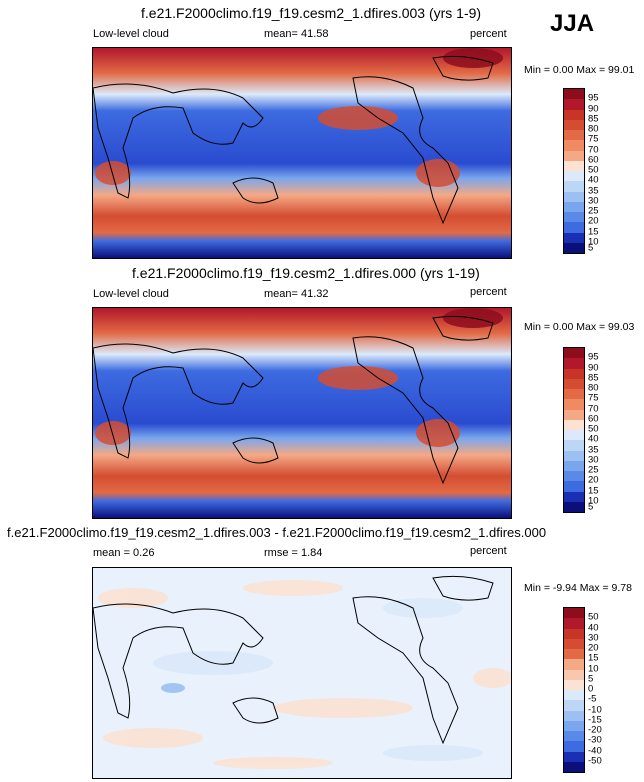 Image resolution: width=644 pixels, height=782 pixels. I want to click on colorbar-tick: -15, so click(595, 720).